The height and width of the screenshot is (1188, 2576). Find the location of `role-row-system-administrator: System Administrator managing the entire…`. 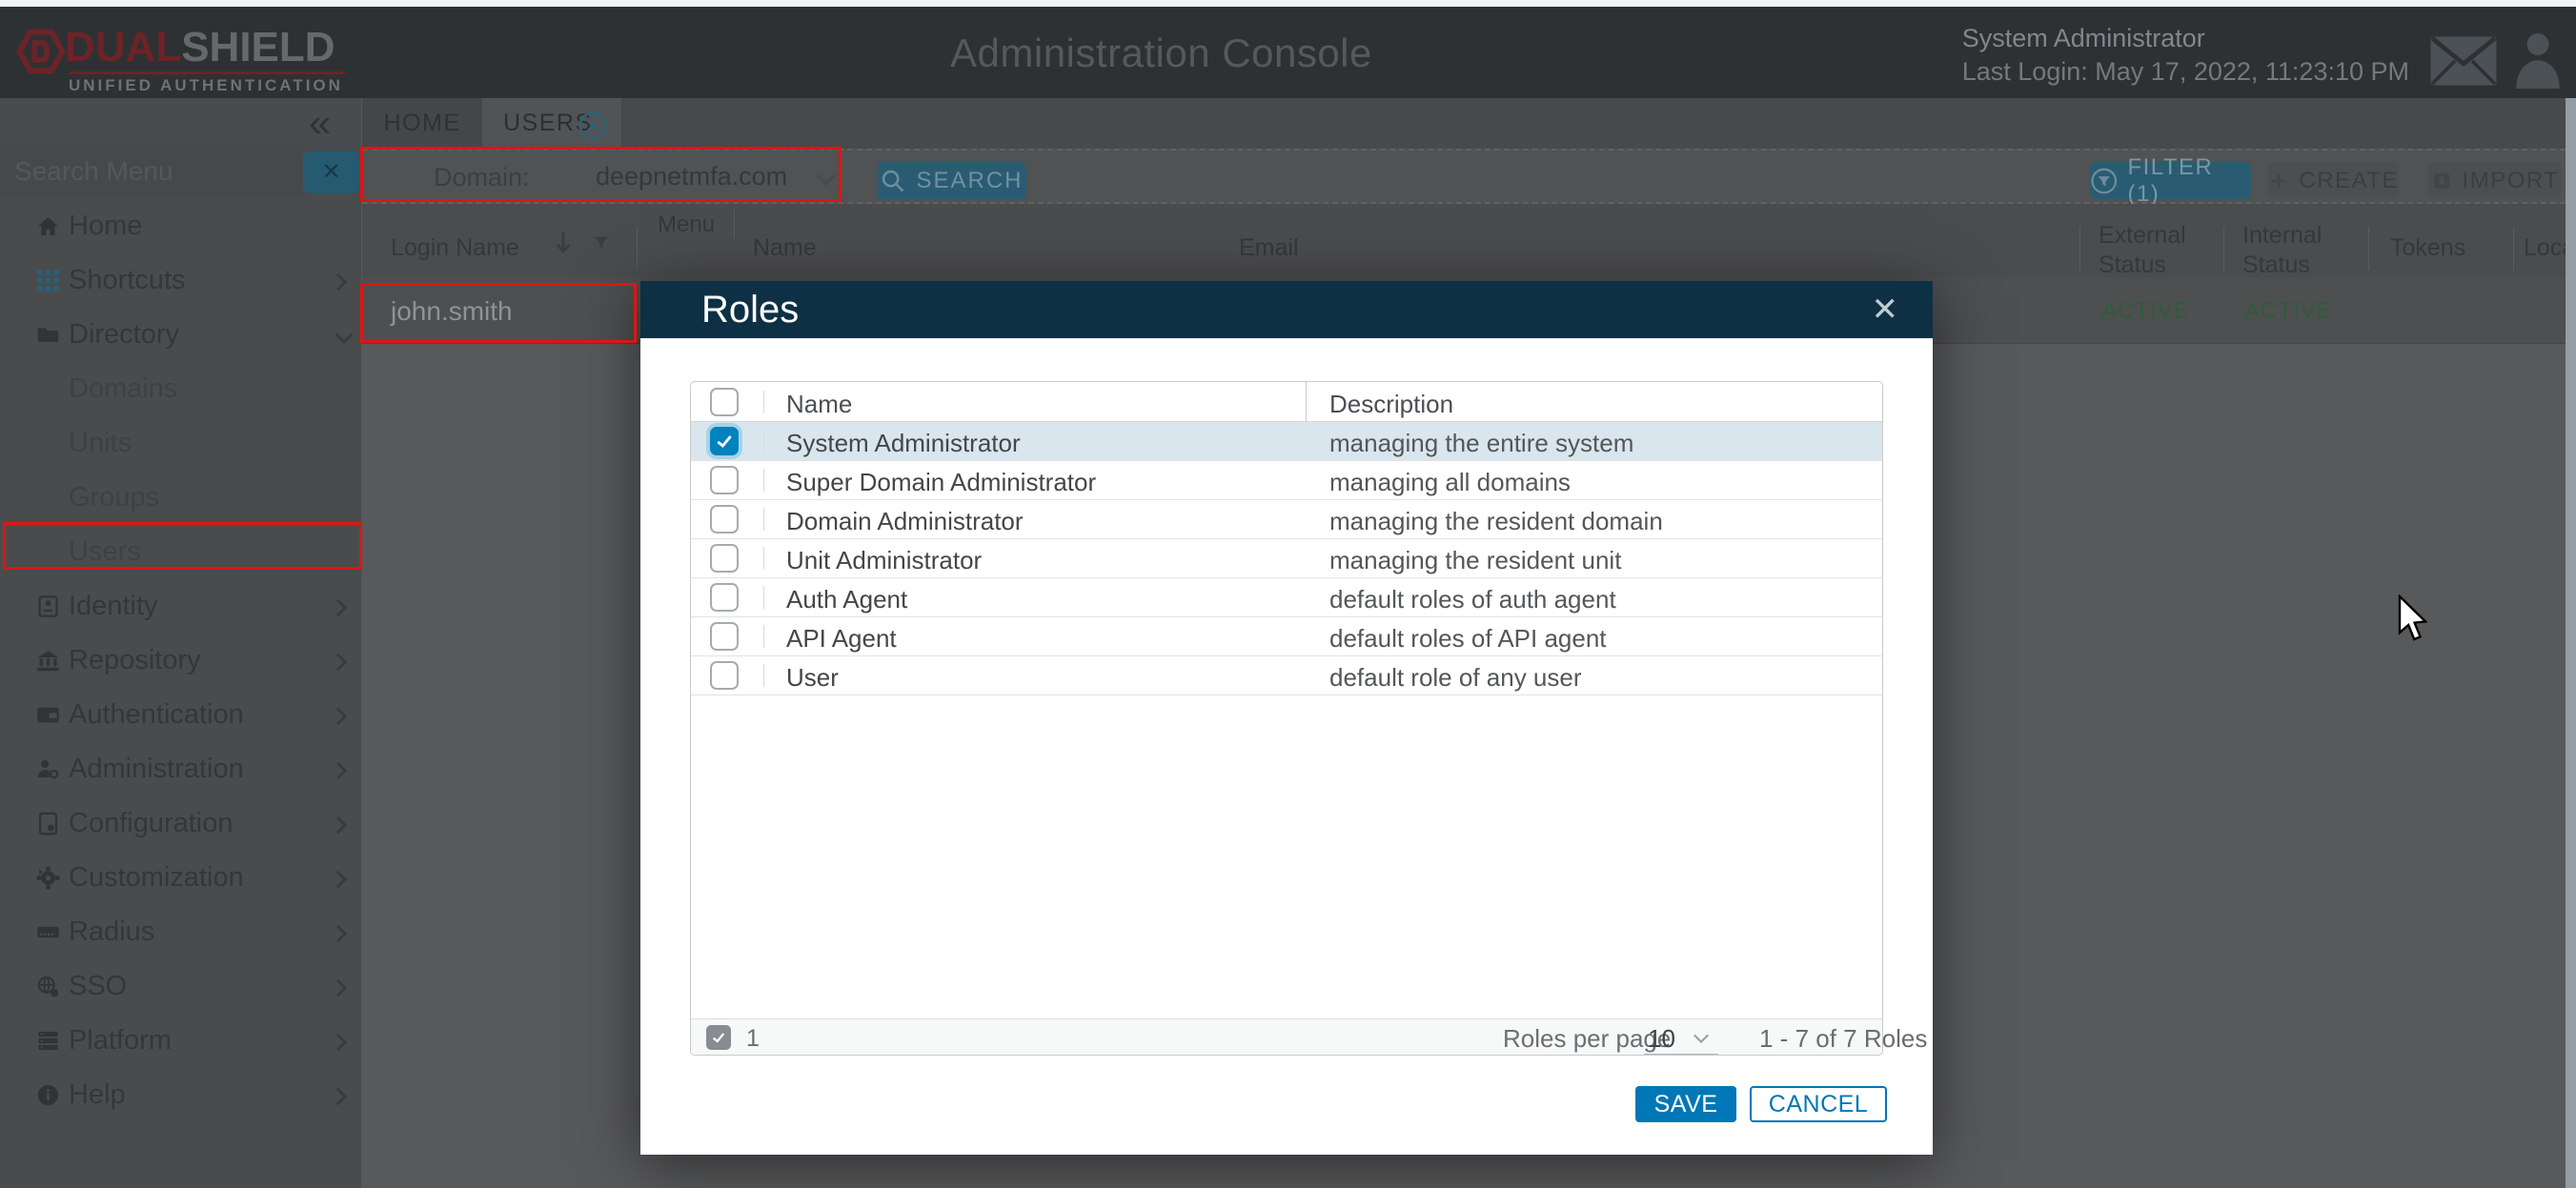

role-row-system-administrator: System Administrator managing the entire… is located at coordinates (1286, 442).